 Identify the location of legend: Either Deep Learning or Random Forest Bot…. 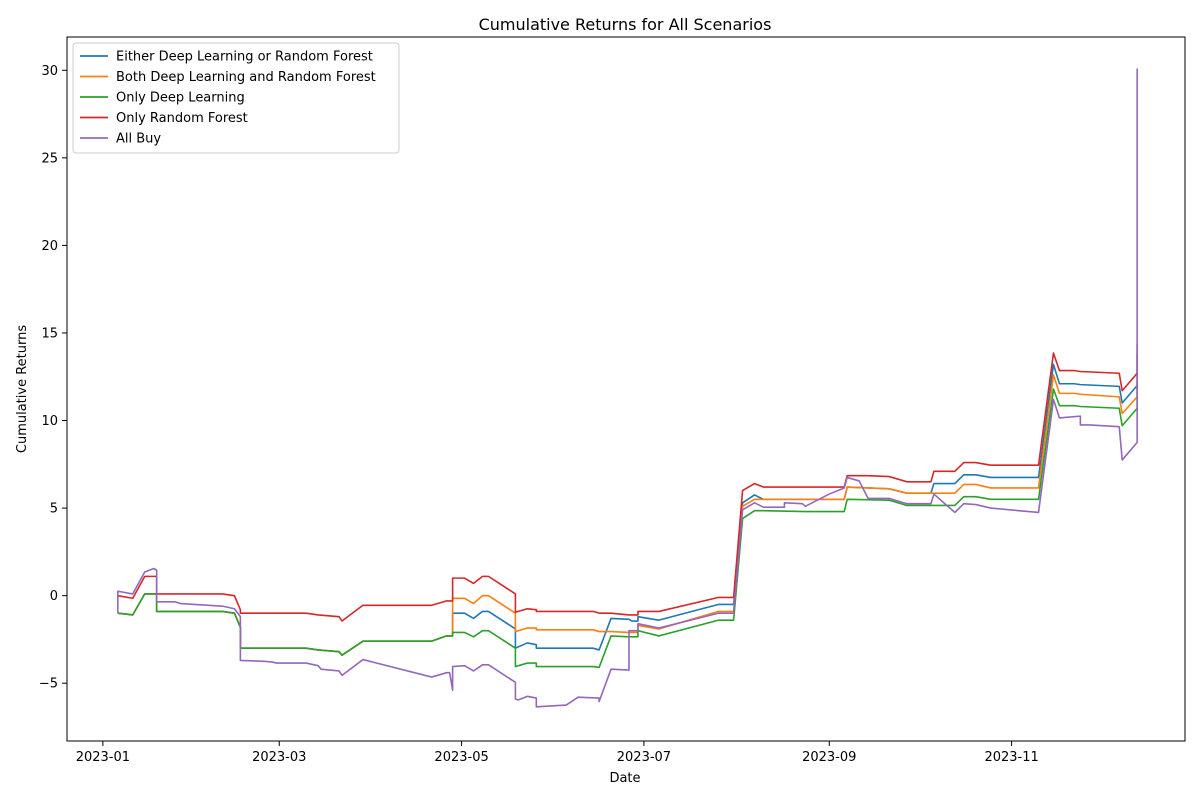
(236, 98).